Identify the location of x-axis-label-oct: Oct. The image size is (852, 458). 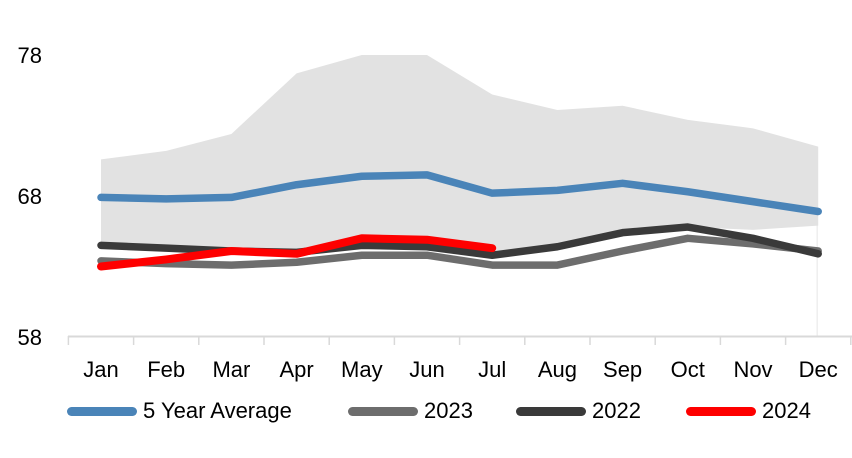
(688, 369).